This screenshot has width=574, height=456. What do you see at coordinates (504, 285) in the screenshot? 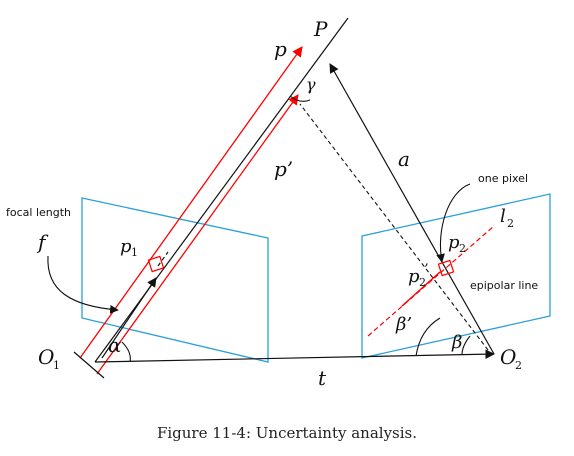
I see `label-epipolar-line: epipolar line` at bounding box center [504, 285].